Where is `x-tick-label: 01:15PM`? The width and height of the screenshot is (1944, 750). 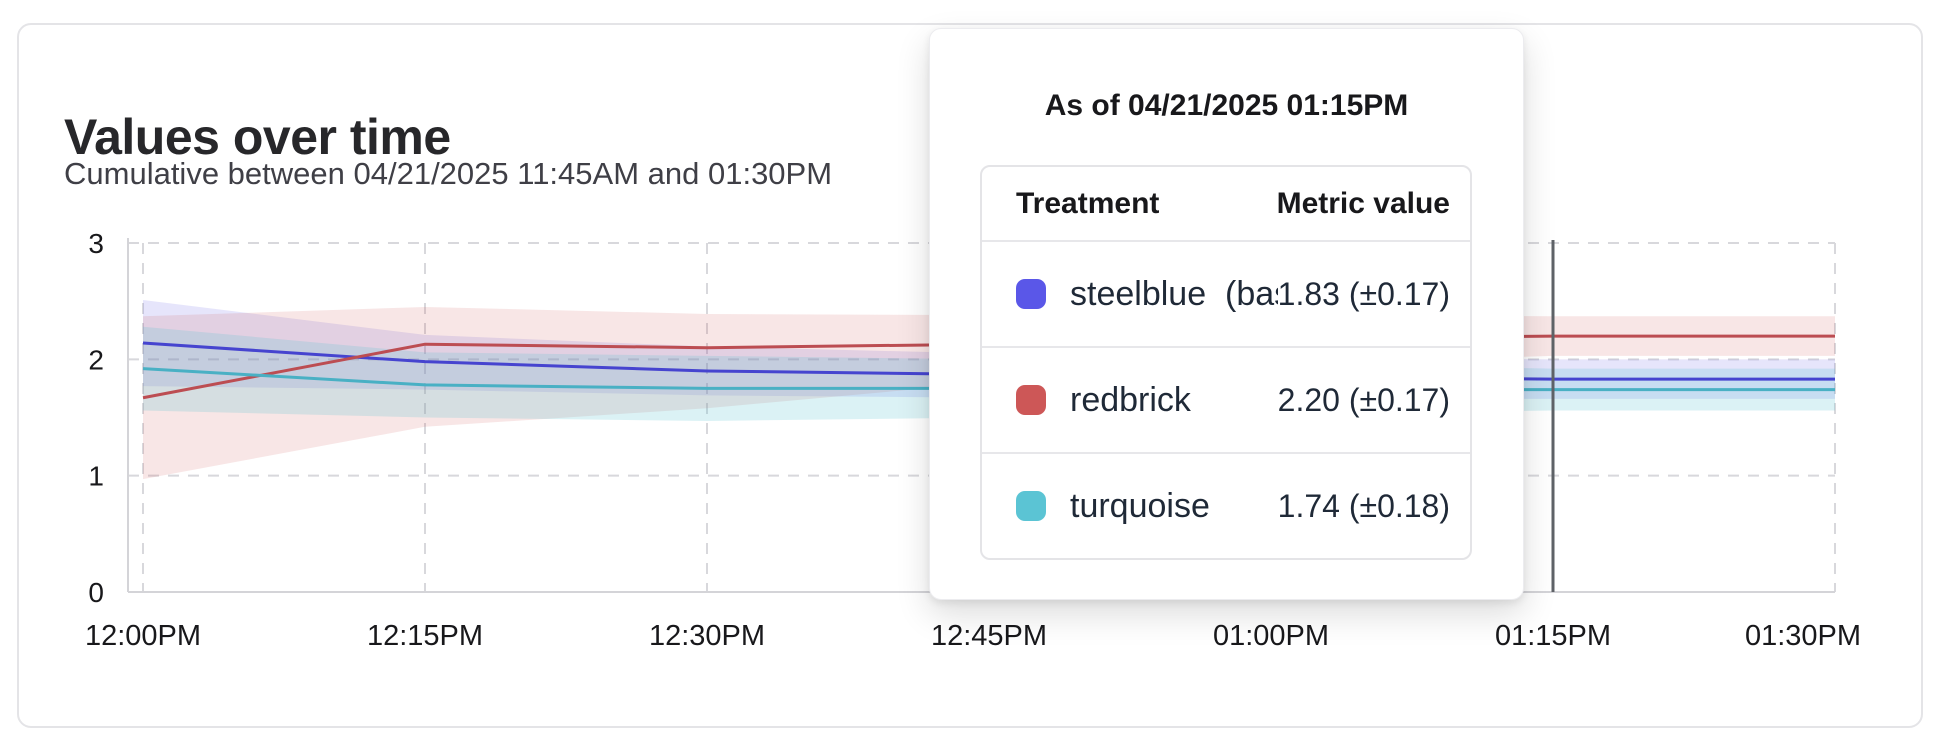 x-tick-label: 01:15PM is located at coordinates (1553, 636).